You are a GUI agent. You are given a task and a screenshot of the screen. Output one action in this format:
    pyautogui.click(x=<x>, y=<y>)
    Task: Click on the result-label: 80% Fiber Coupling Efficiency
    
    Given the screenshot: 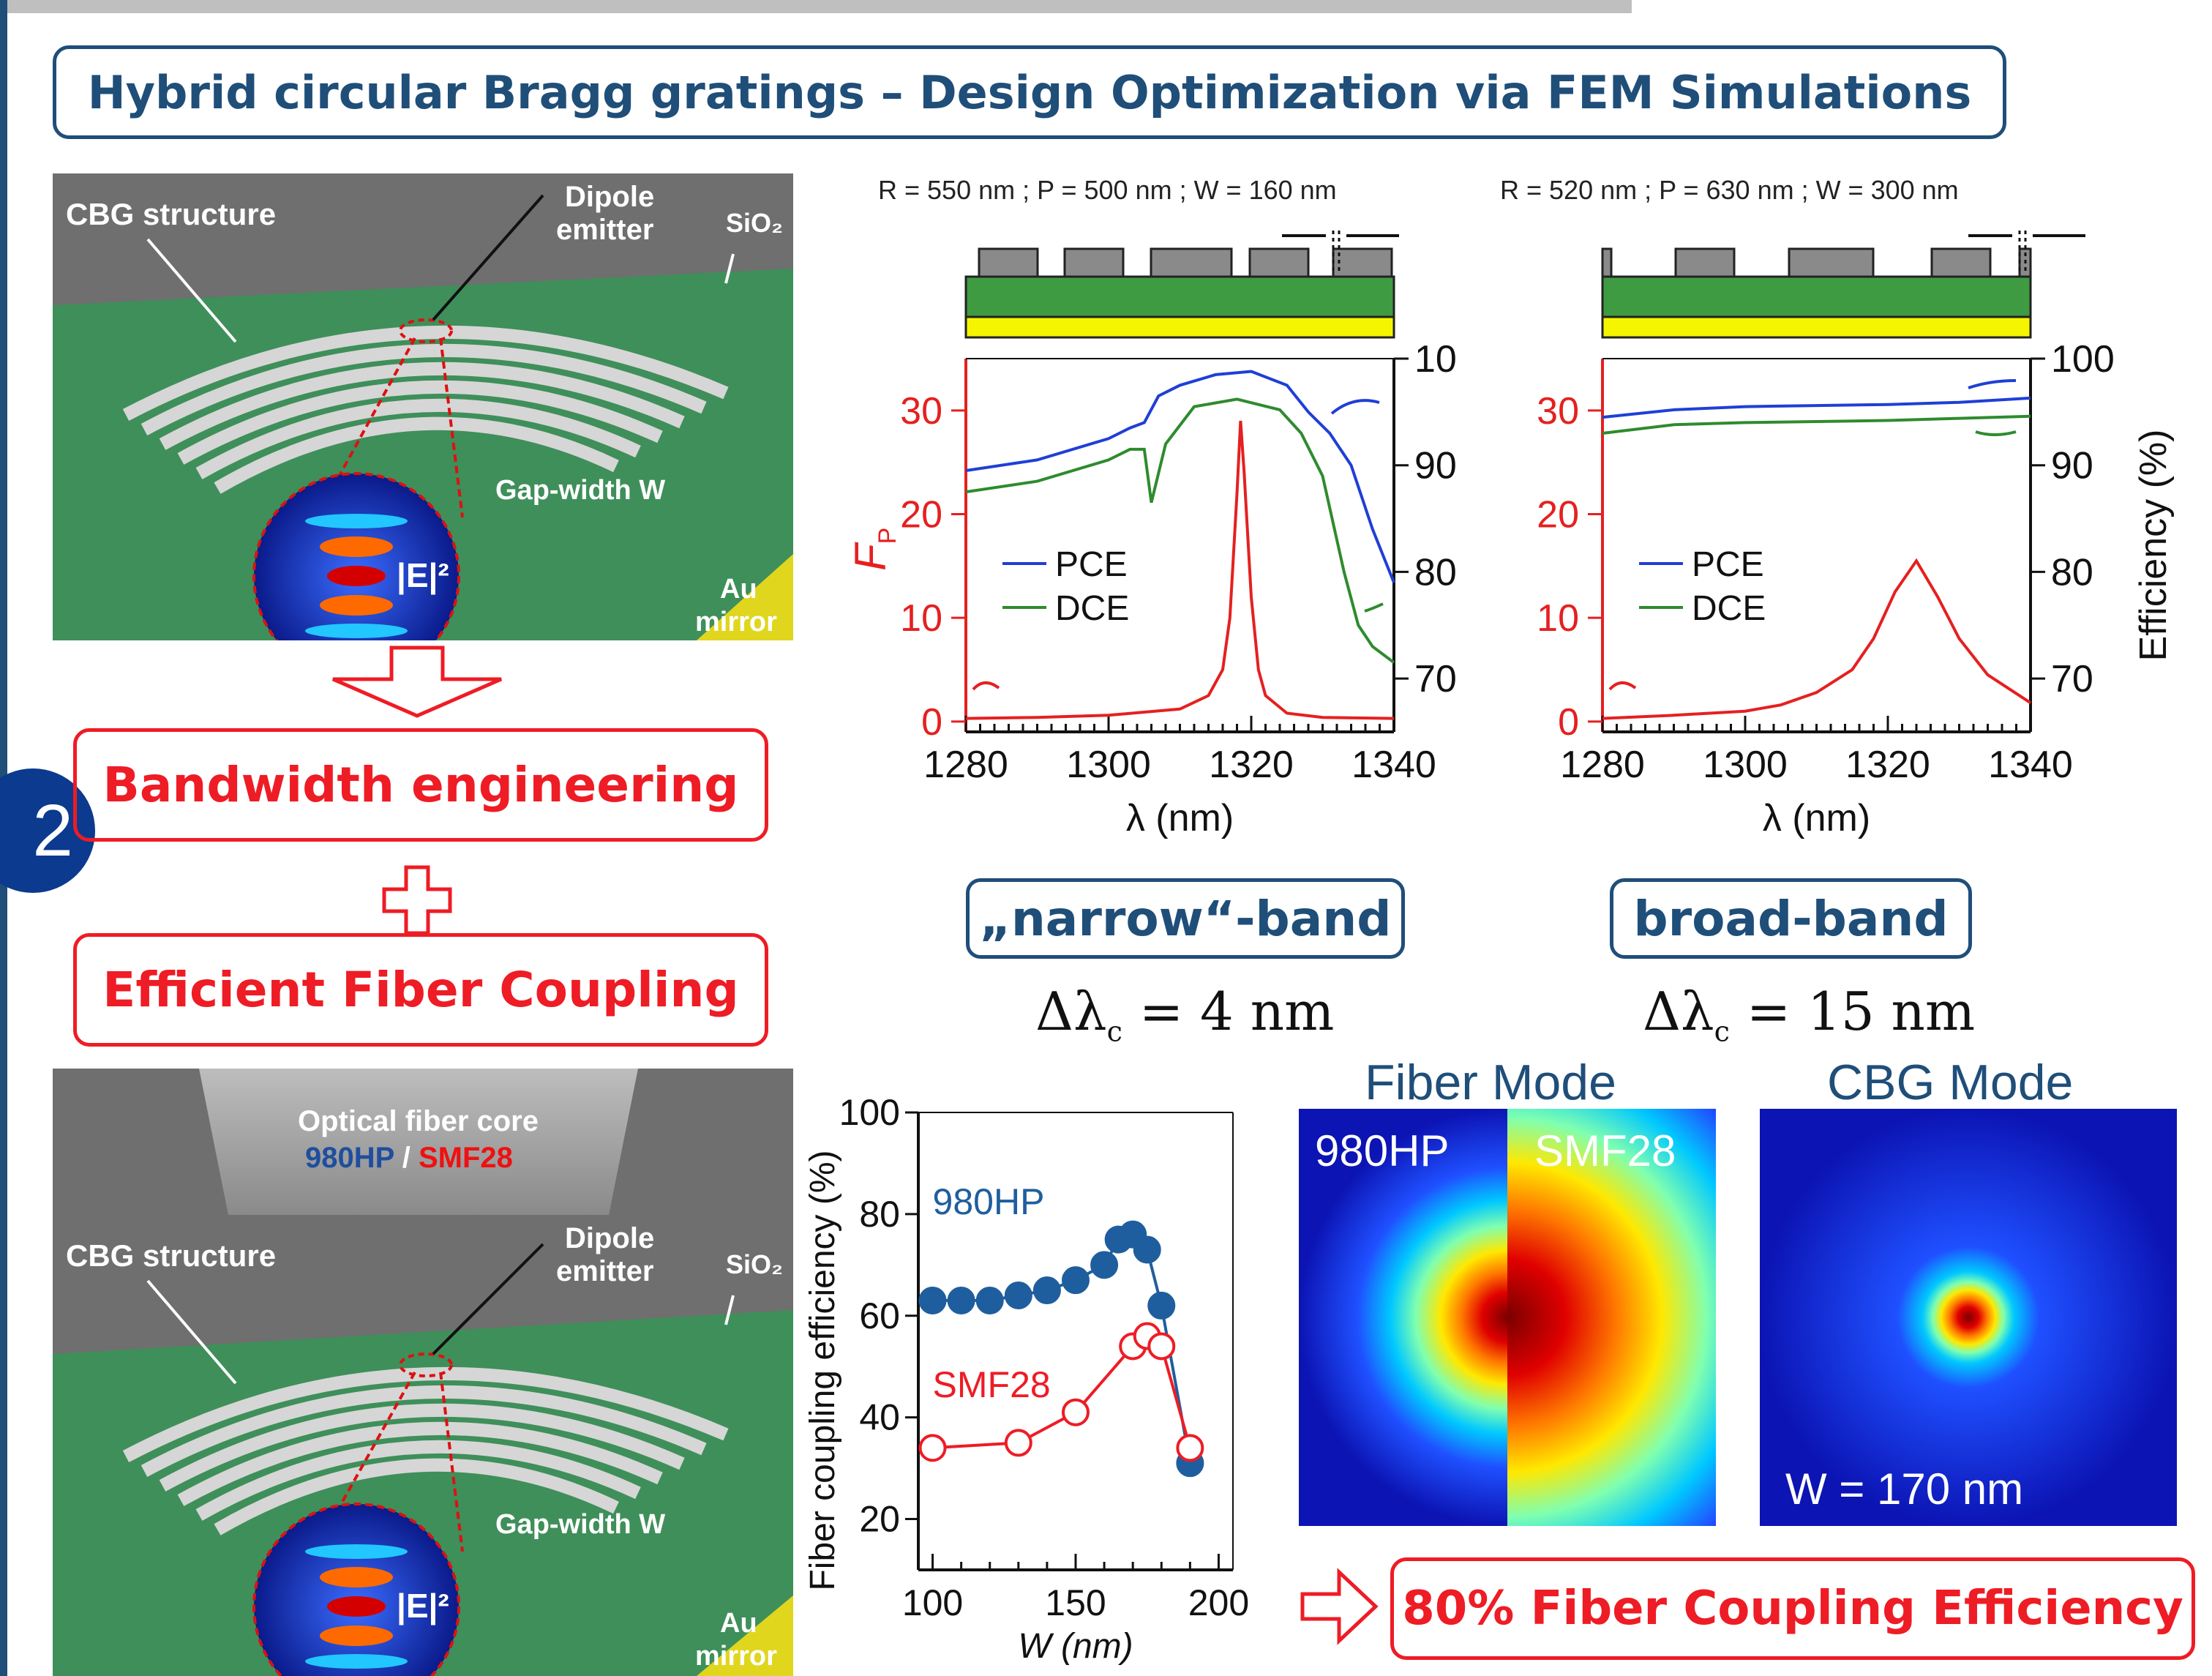 What is the action you would take?
    pyautogui.click(x=1792, y=1609)
    